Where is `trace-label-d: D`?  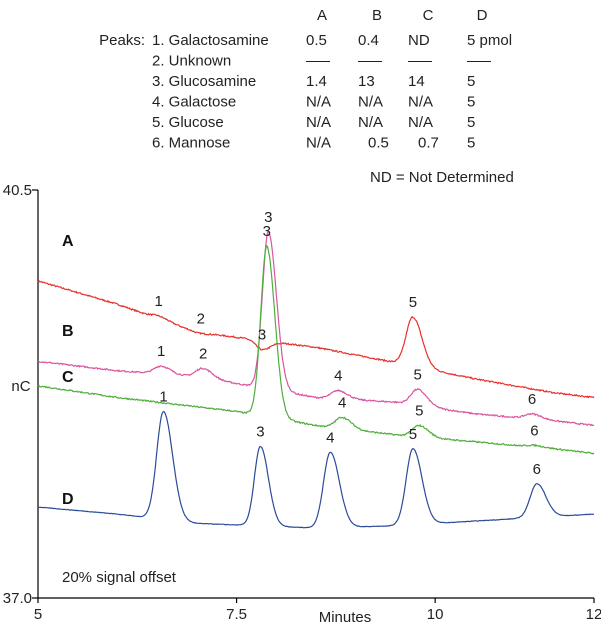 trace-label-d: D is located at coordinates (68, 499).